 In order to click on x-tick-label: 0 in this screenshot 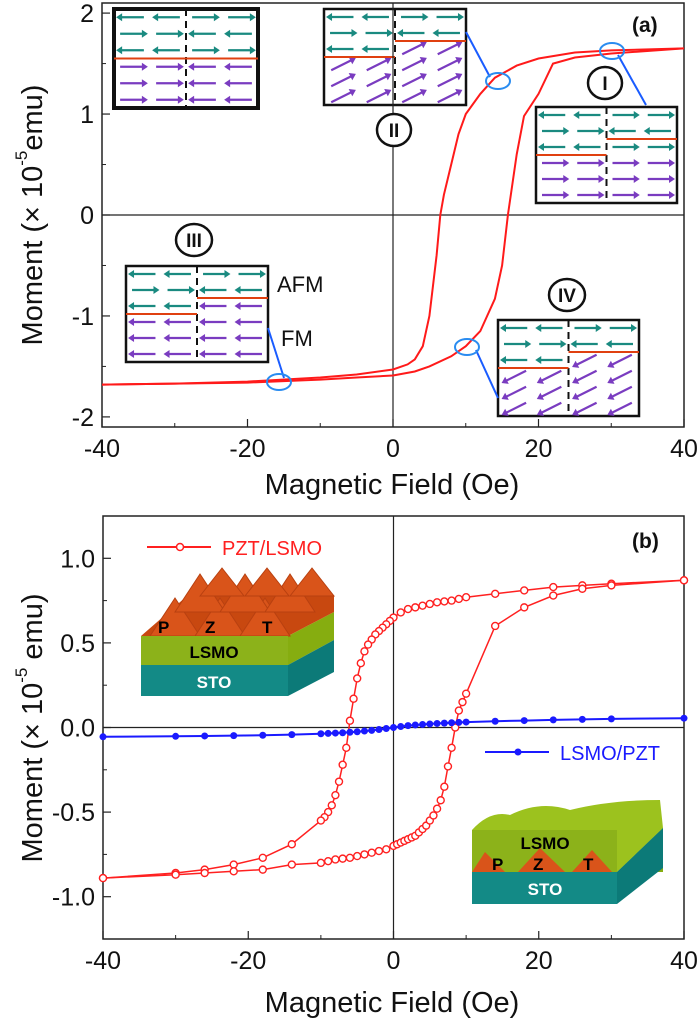, I will do `click(394, 961)`.